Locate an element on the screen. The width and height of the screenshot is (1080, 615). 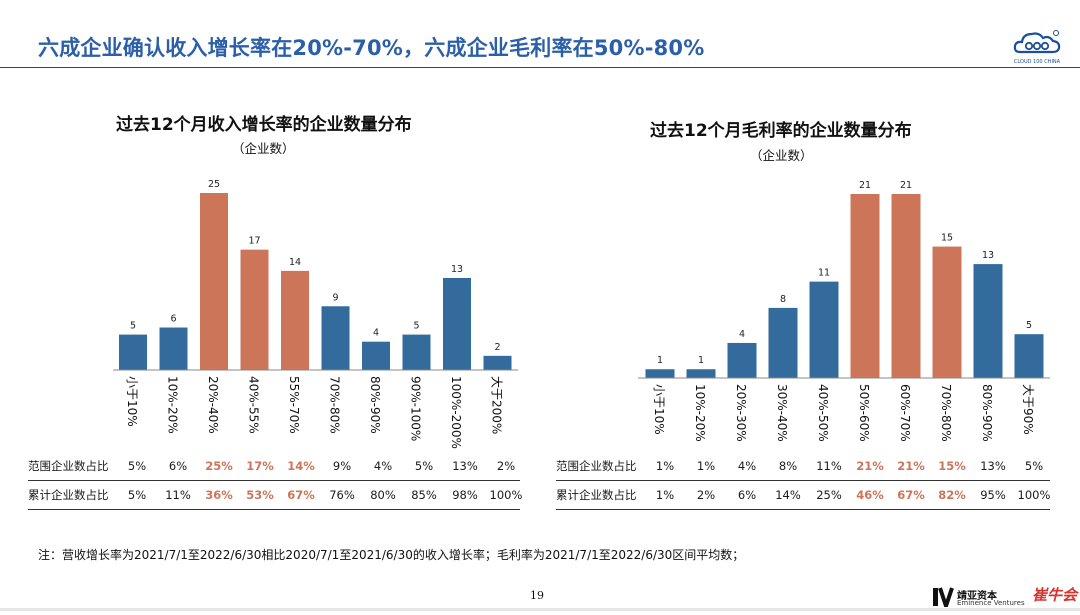
brand2-logo: 崔牛会 is located at coordinates (1055, 595).